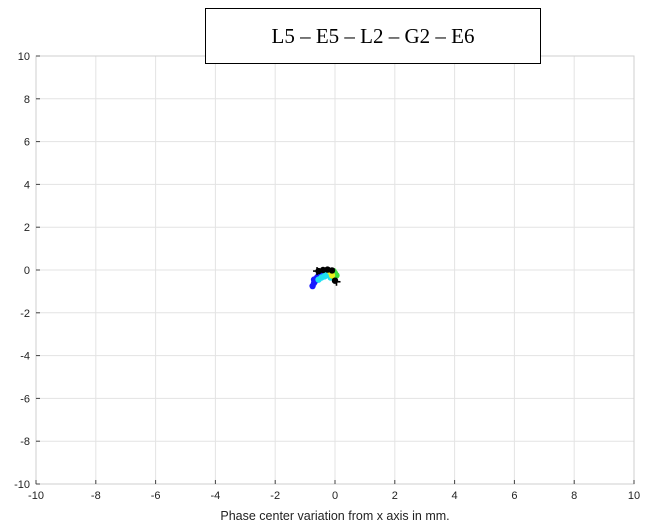 This screenshot has height=525, width=652. I want to click on y-tick-label: -4, so click(25, 357).